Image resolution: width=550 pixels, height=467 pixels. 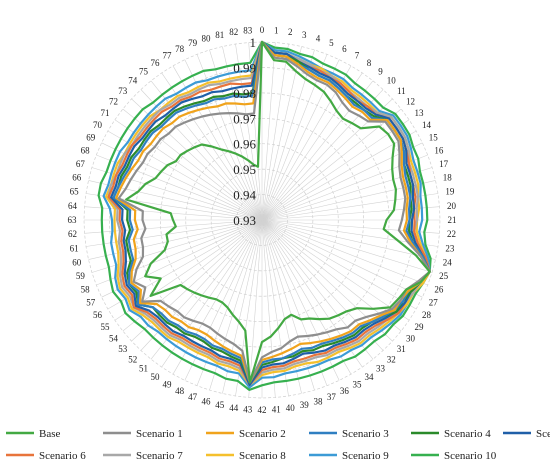 What do you see at coordinates (357, 56) in the screenshot?
I see `spoke-label: 7` at bounding box center [357, 56].